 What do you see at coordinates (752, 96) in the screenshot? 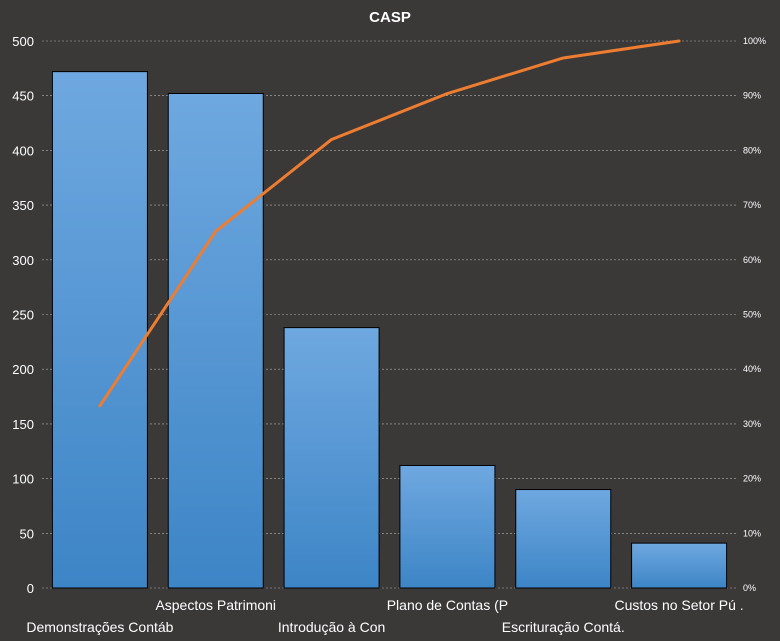
I see `y2-tick-label: 90%` at bounding box center [752, 96].